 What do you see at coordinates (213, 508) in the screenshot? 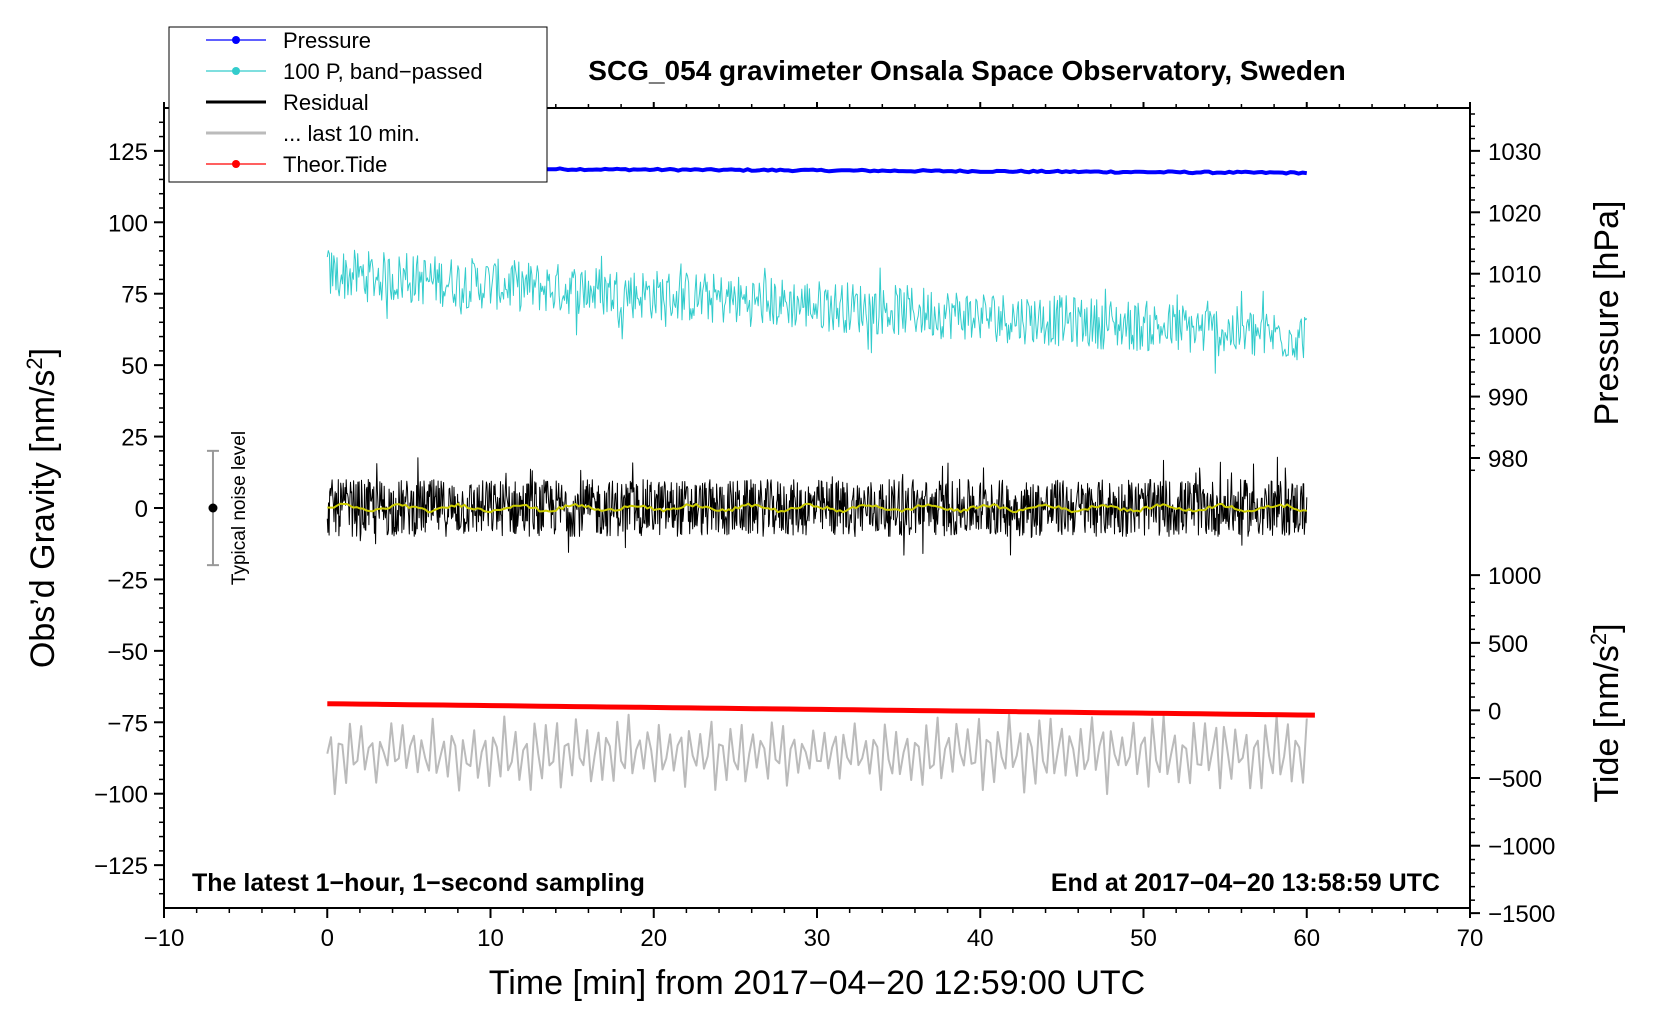
I see `noise-bar-center` at bounding box center [213, 508].